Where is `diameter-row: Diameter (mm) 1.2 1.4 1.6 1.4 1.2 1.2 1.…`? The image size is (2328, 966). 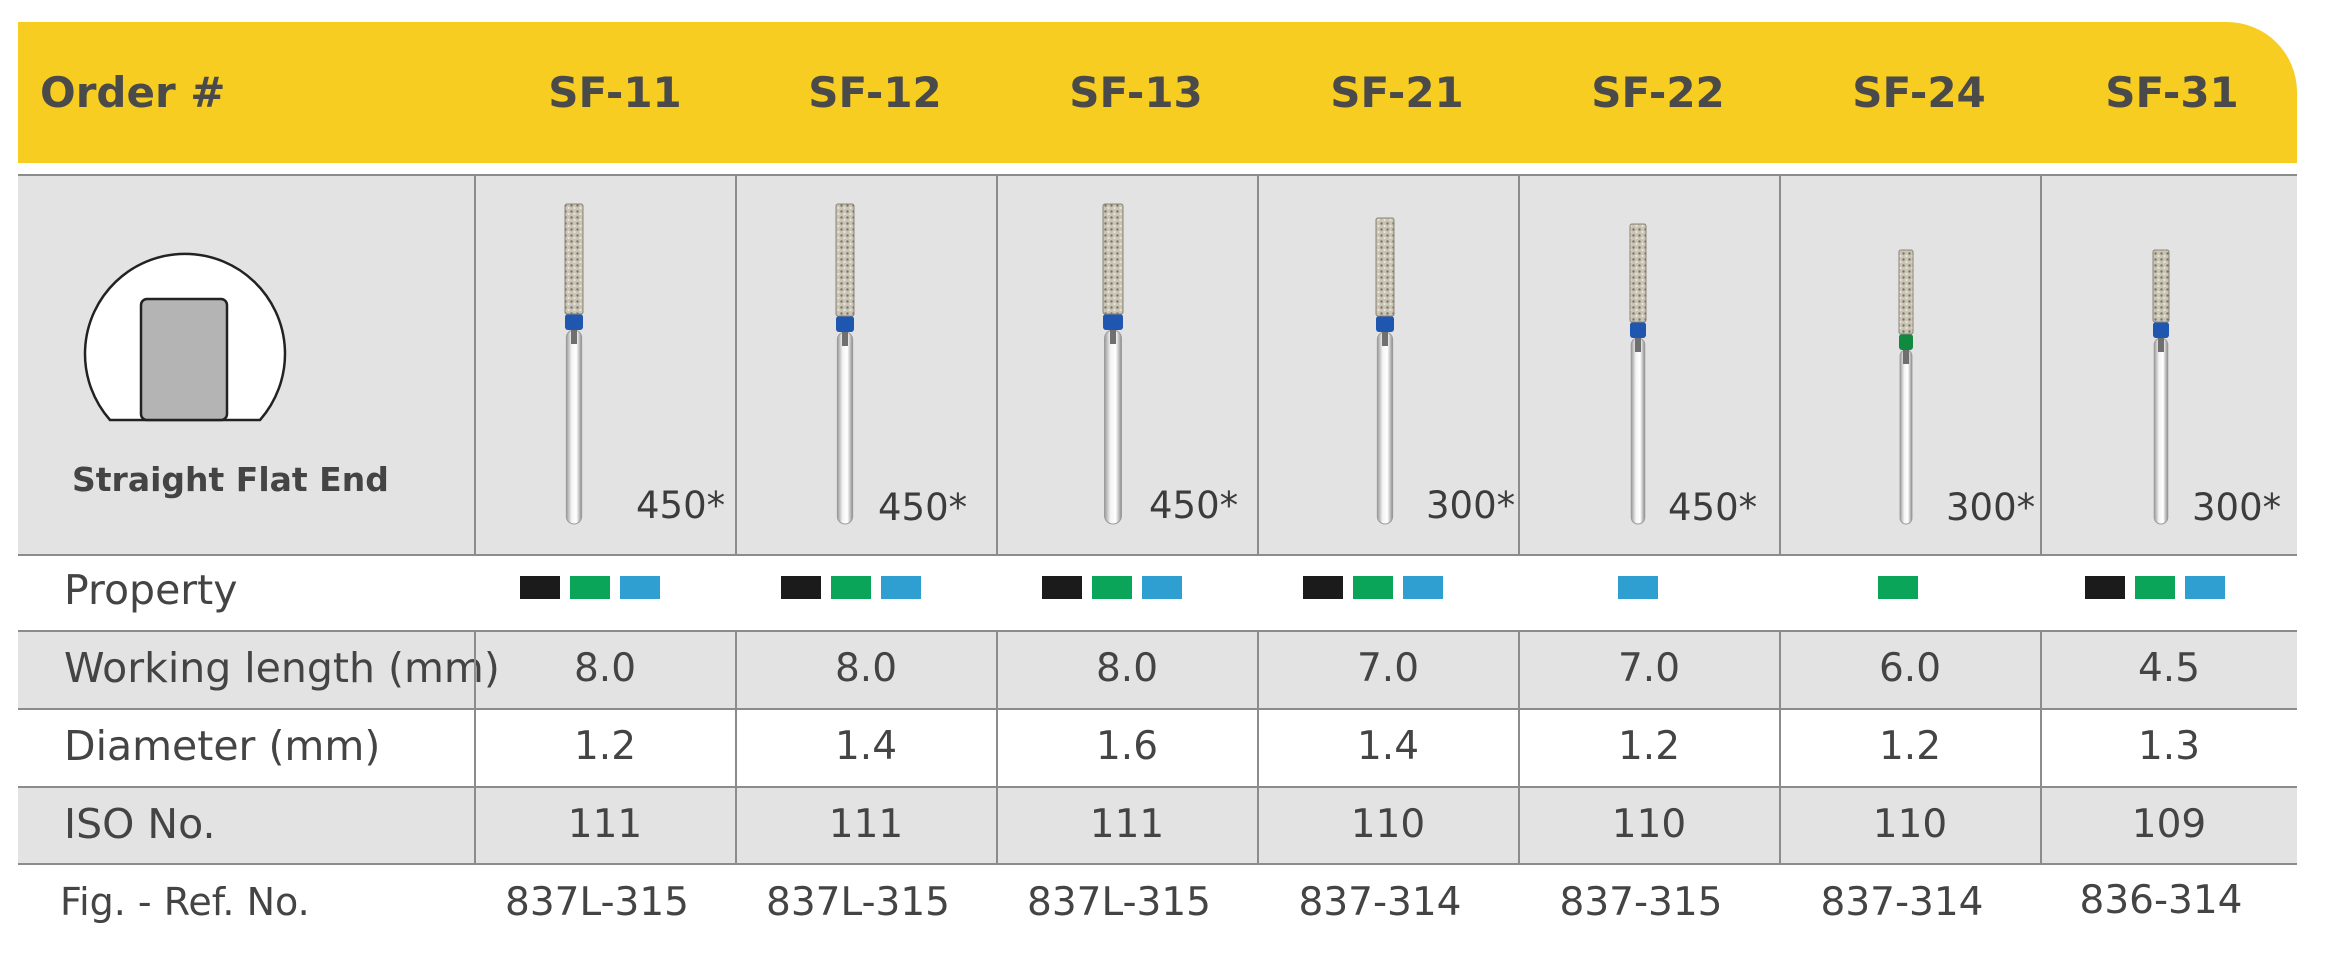 diameter-row: Diameter (mm) 1.2 1.4 1.6 1.4 1.2 1.2 1.… is located at coordinates (1157, 747).